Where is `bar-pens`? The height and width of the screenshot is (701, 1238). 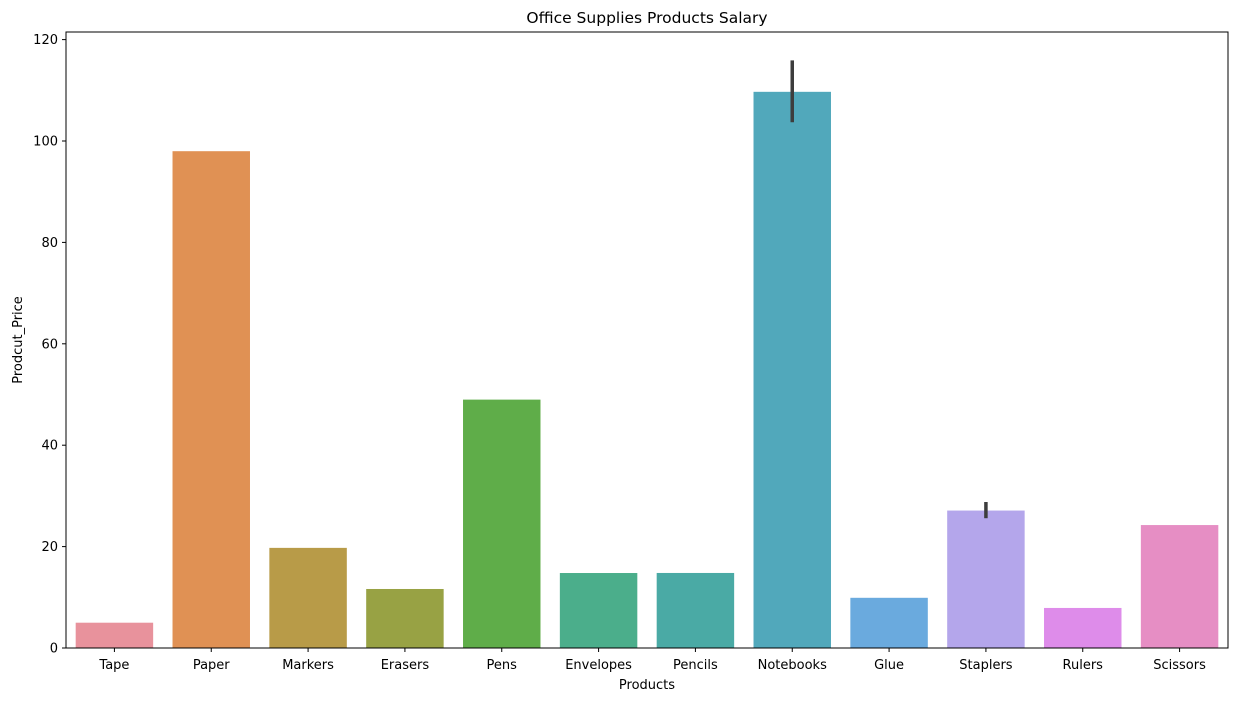
bar-pens is located at coordinates (502, 523).